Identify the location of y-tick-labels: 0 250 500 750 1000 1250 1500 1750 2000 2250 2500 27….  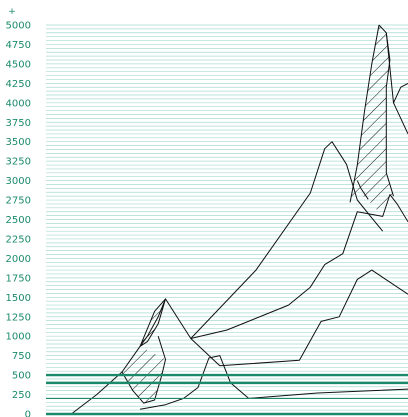
(18, 219).